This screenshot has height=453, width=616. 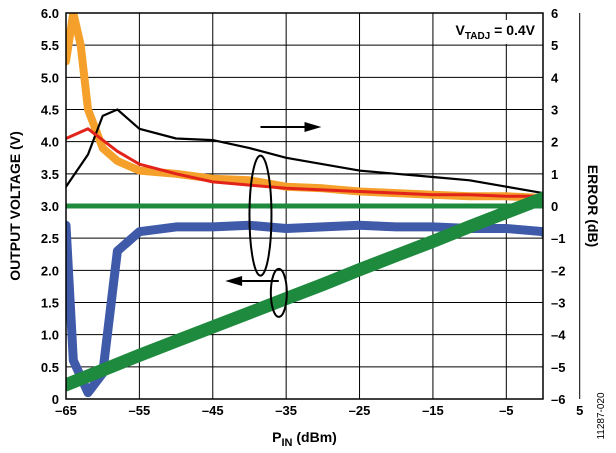 I want to click on arrow-left-head, so click(x=234, y=281).